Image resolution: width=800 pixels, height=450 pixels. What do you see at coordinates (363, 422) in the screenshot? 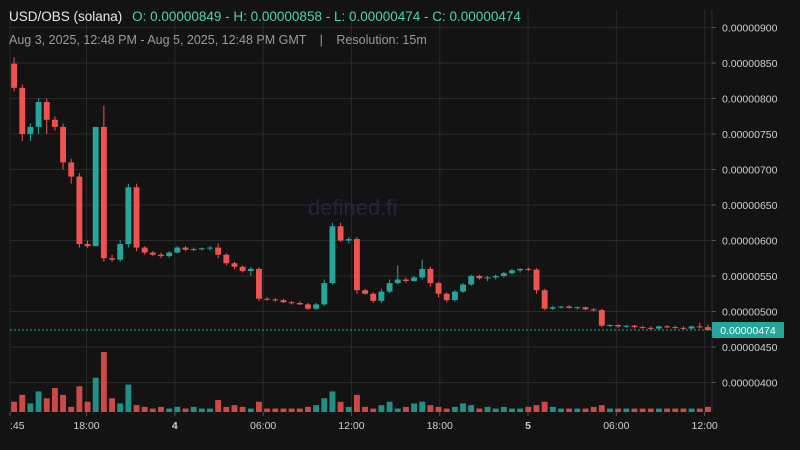
I see `x-axis: :45 18:00 4 06:00 12:00 18:00 5 06:00 12:00` at bounding box center [363, 422].